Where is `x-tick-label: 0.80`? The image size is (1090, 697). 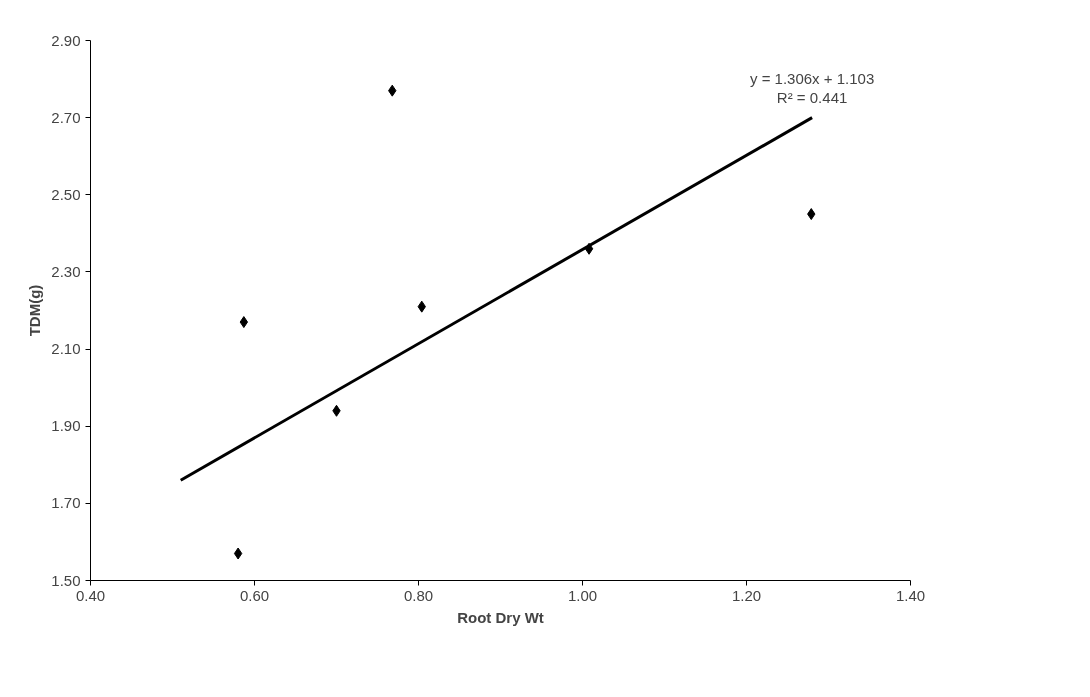
x-tick-label: 0.80 is located at coordinates (418, 595).